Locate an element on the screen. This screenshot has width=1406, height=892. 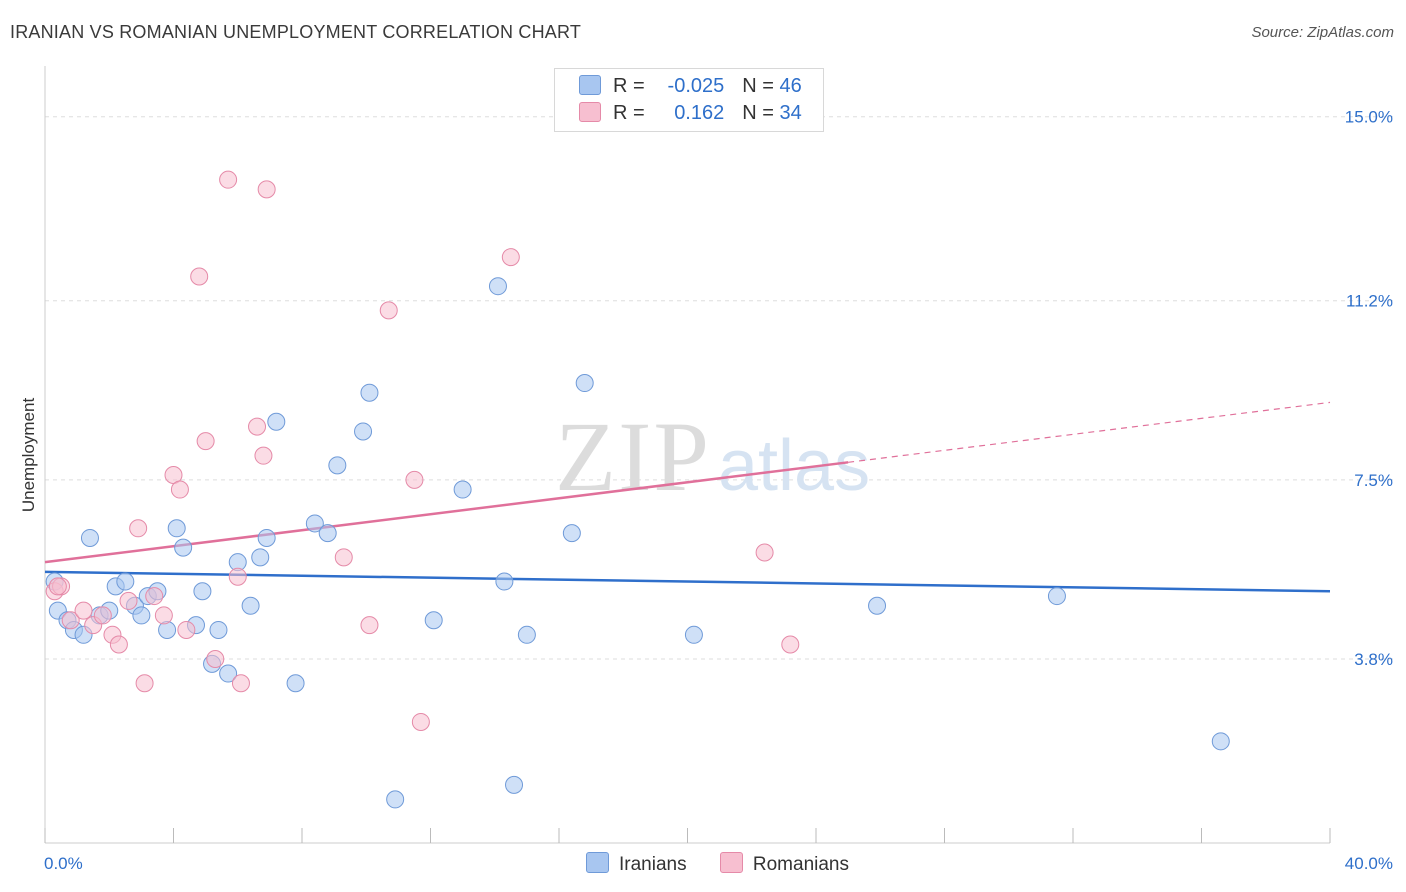
legend-r-value: 0.162 is located at coordinates (699, 113).